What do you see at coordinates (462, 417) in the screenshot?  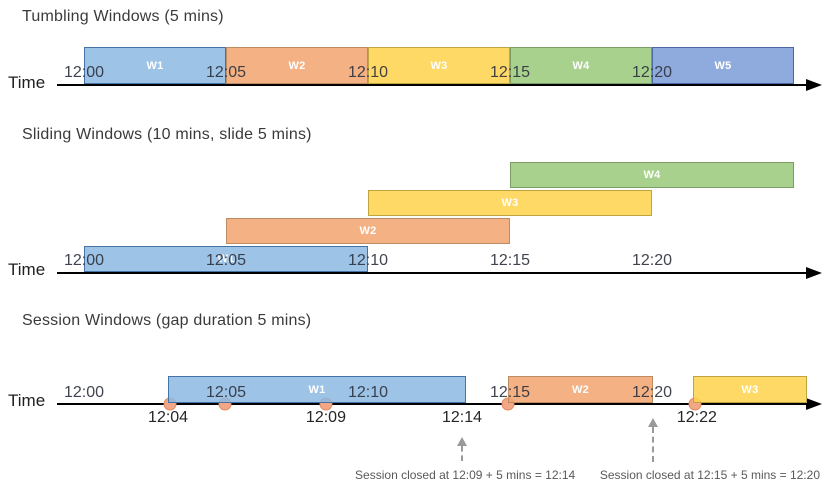 I see `event-time-label: 12:14` at bounding box center [462, 417].